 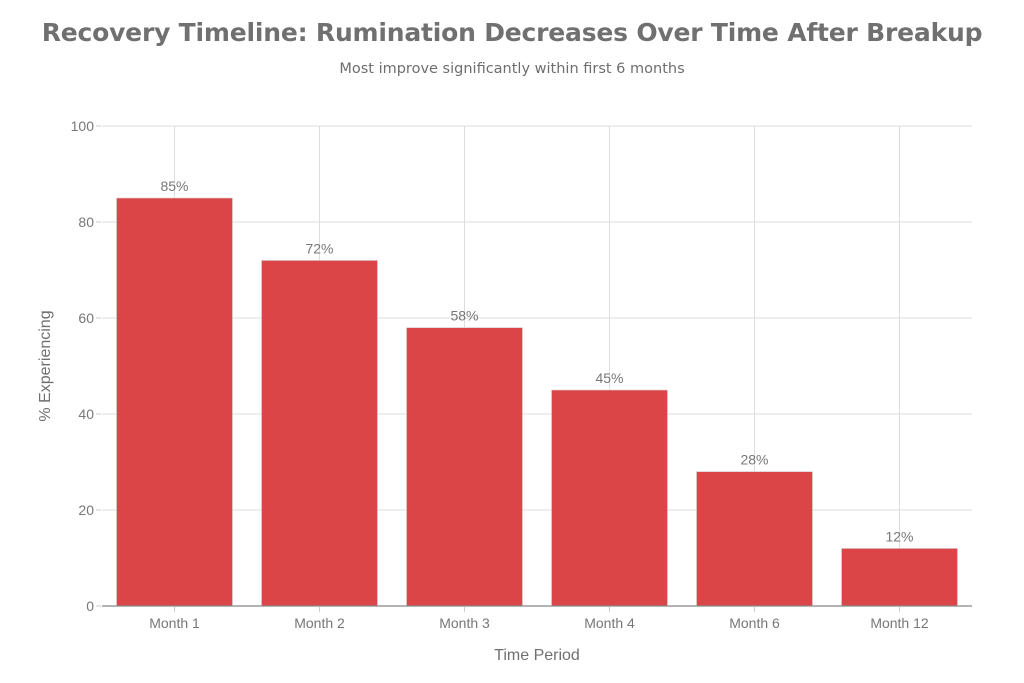 What do you see at coordinates (754, 460) in the screenshot?
I see `bar-value-label: 28%` at bounding box center [754, 460].